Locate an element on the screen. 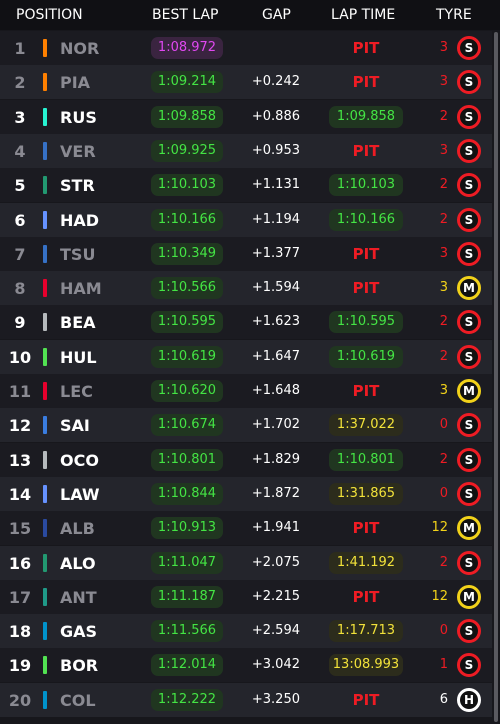  gap: +1.941 is located at coordinates (275, 528).